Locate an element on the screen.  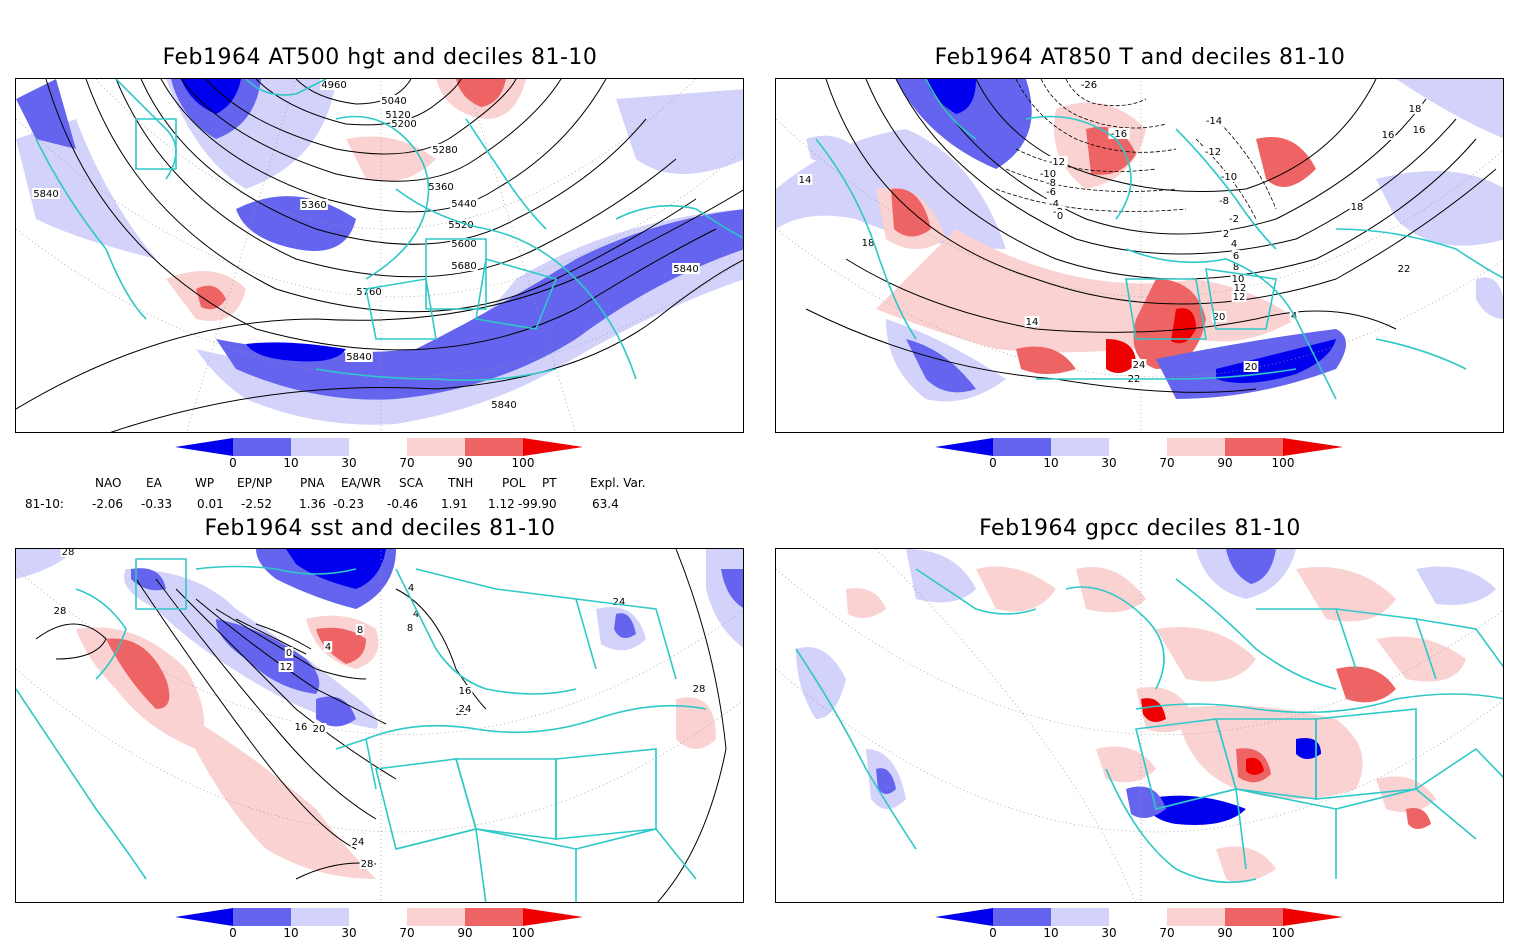
contour-label: -14 is located at coordinates (1214, 121).